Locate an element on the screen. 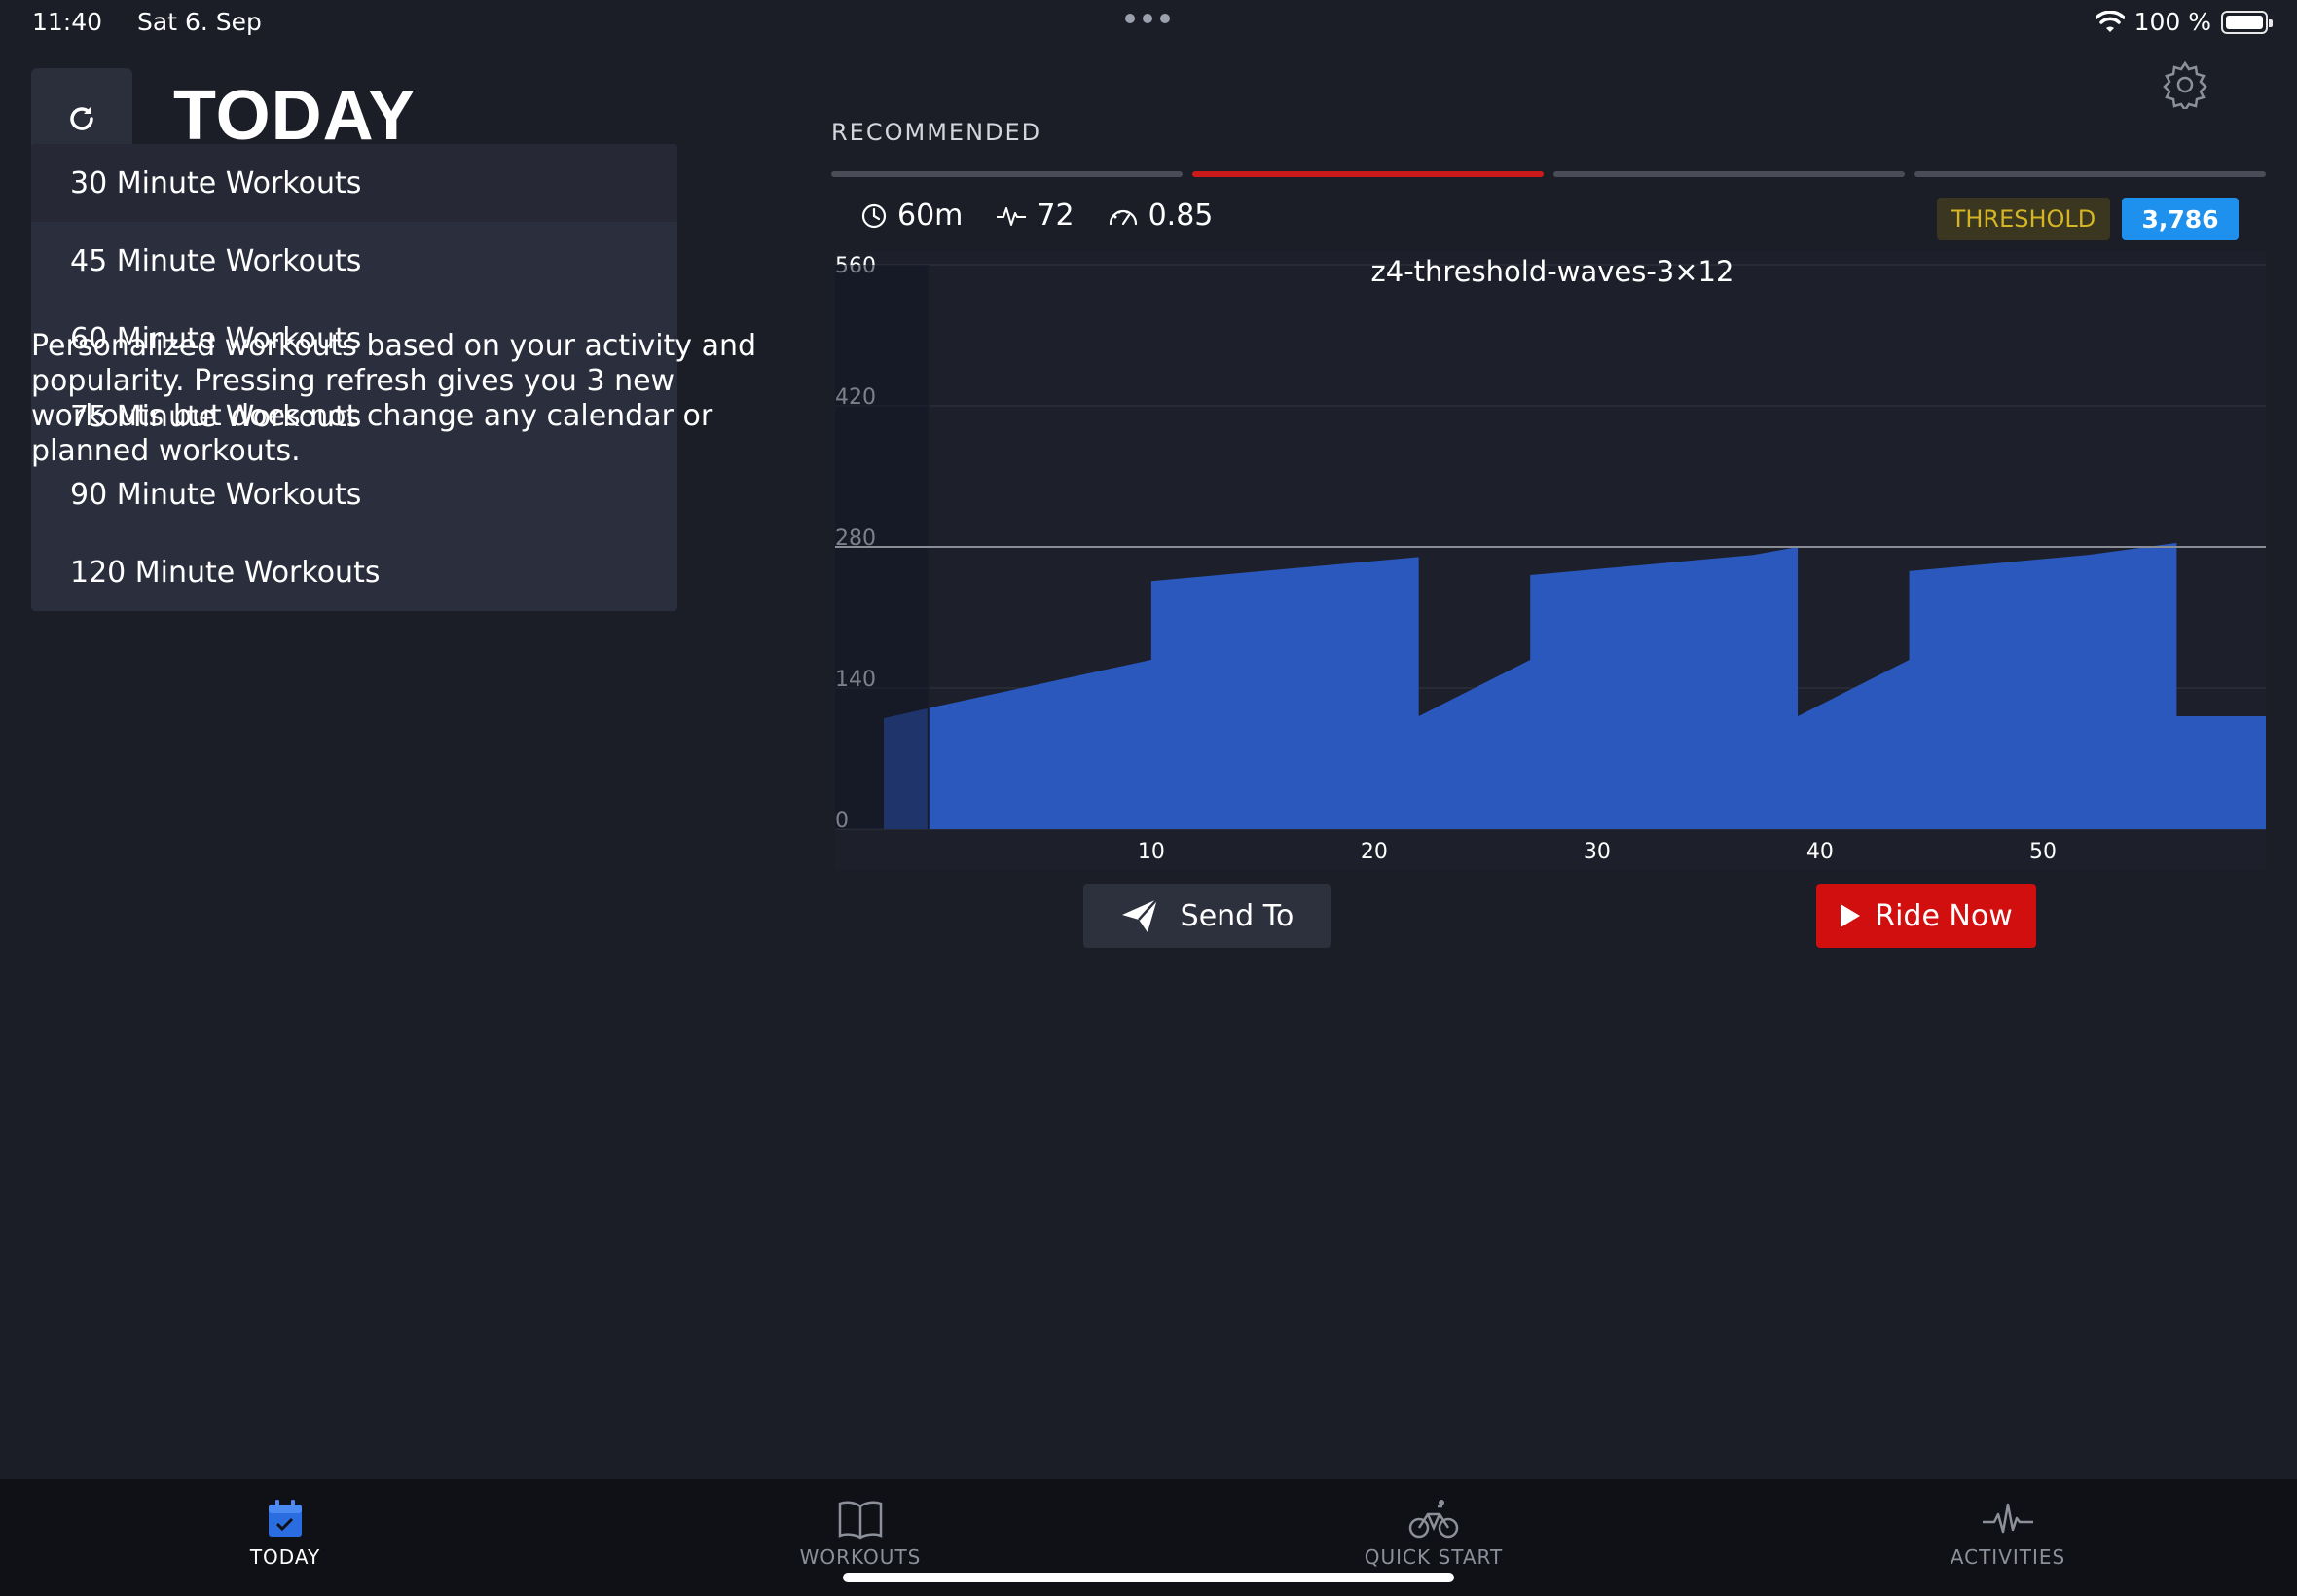  dropdown-item-45: 45 Minute Workouts is located at coordinates (216, 260).